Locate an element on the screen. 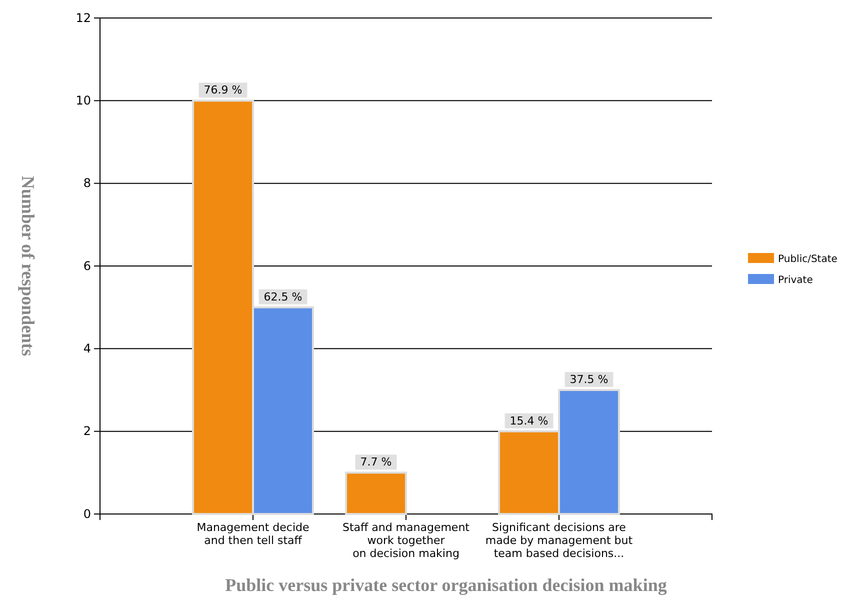 The width and height of the screenshot is (844, 596). x-axis-title: Public versus private sector organisation decision making is located at coordinates (446, 585).